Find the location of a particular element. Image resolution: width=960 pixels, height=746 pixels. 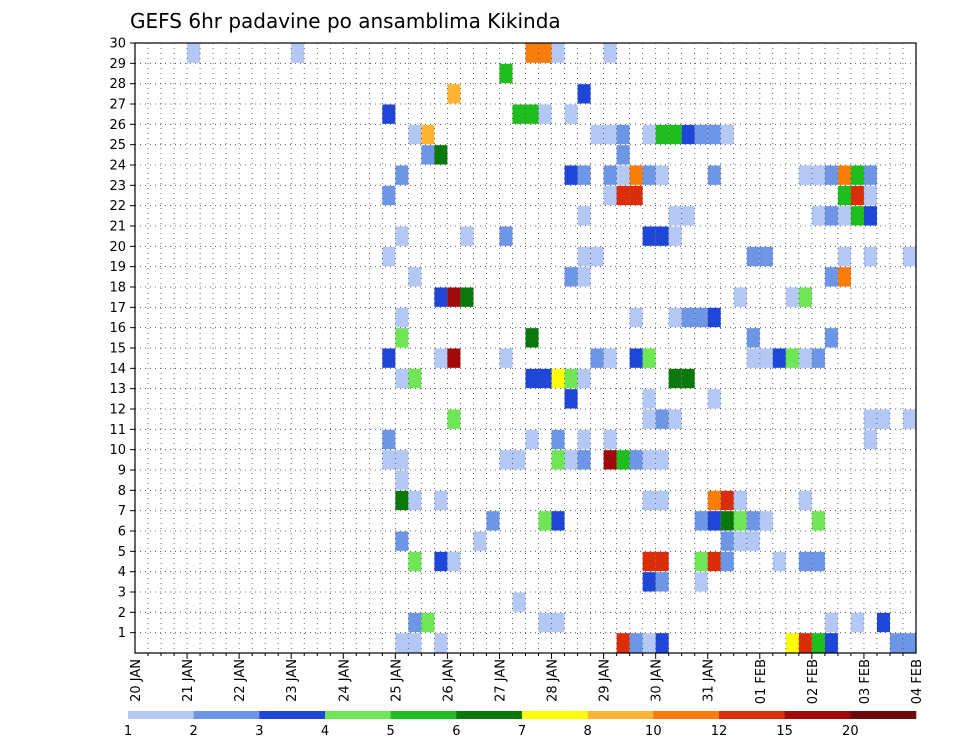

y-tick-label: 26 is located at coordinates (117, 125).